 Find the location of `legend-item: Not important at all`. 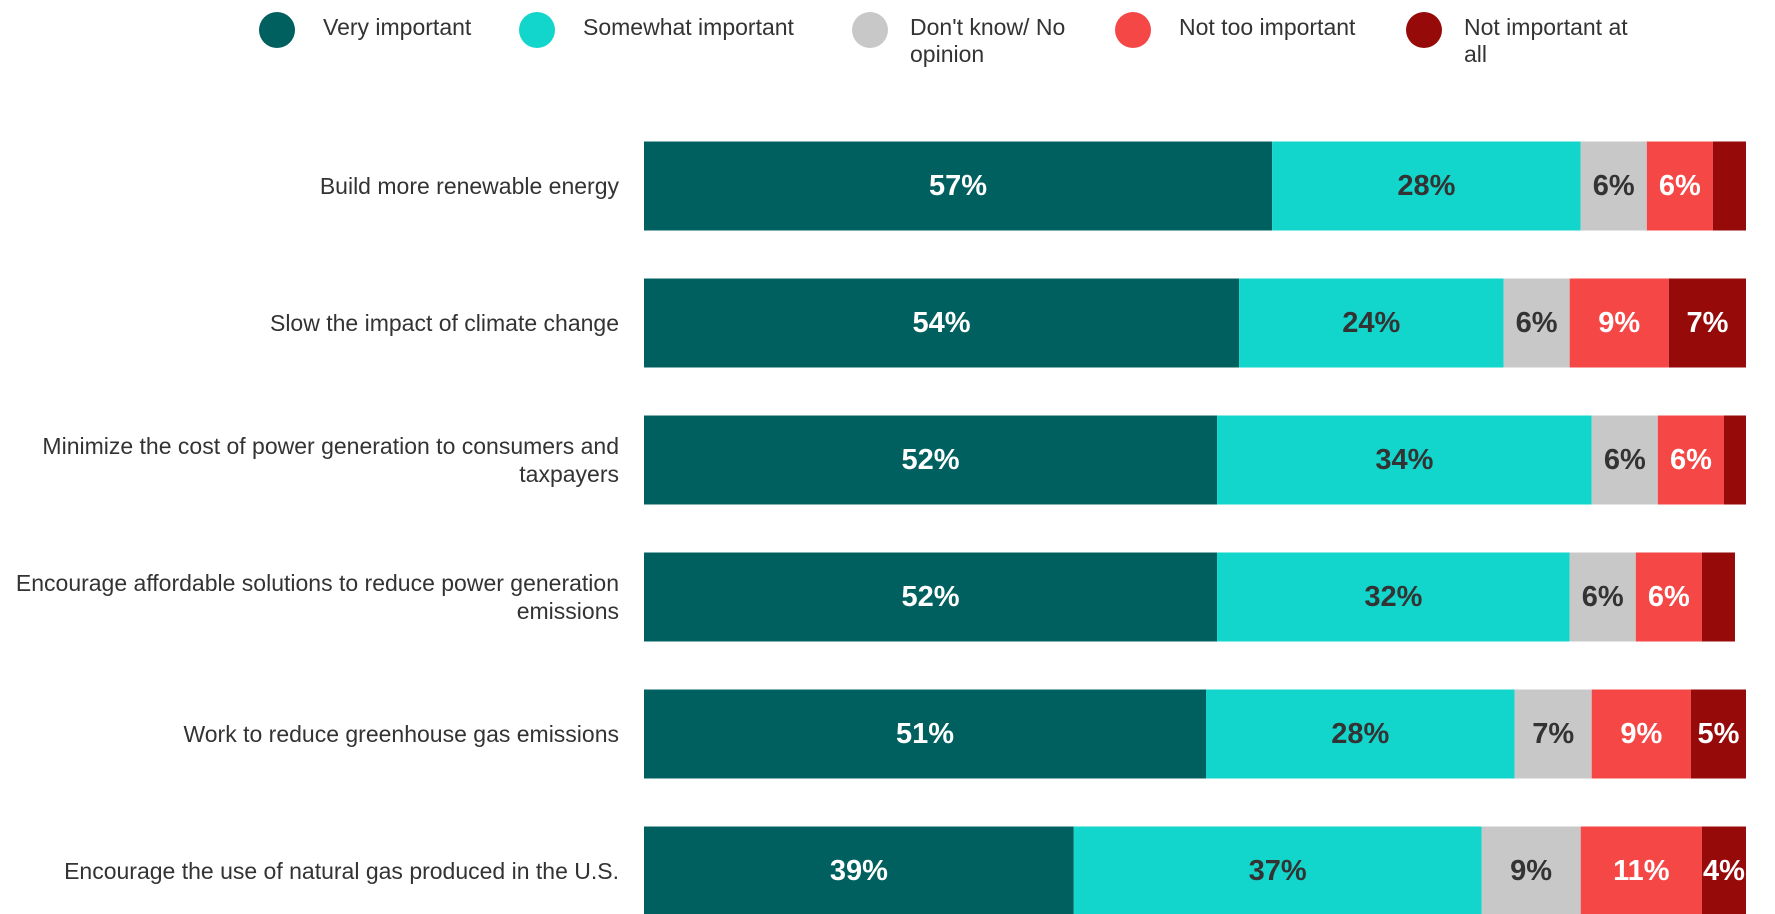

legend-item: Not important at all is located at coordinates (1530, 38).